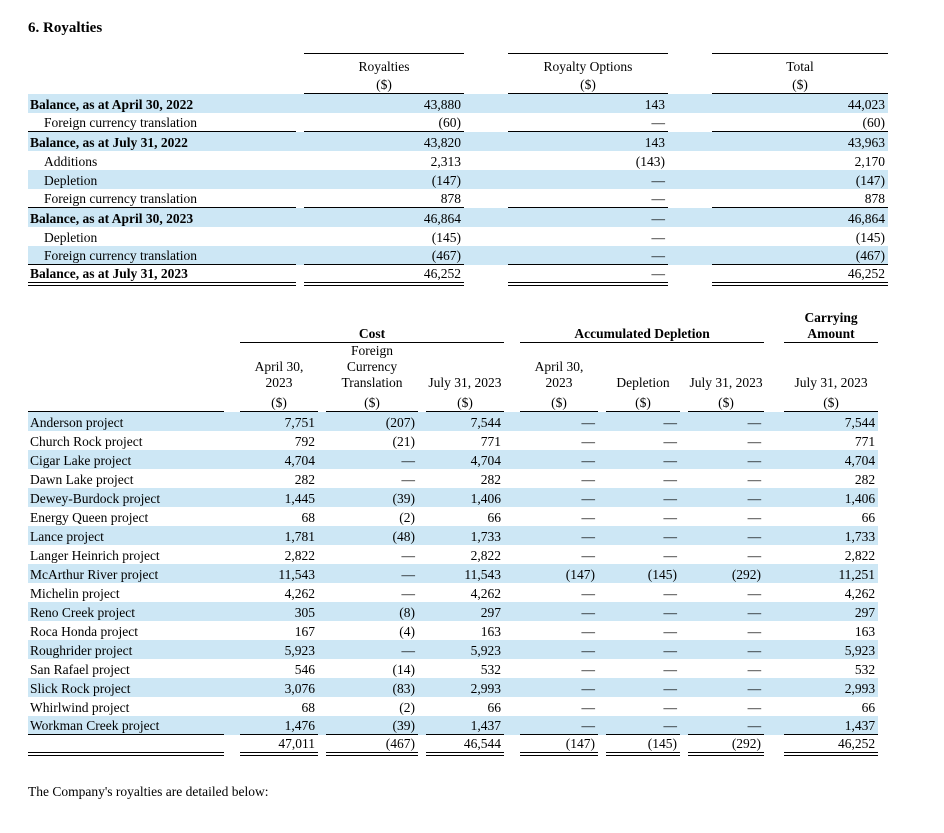 The height and width of the screenshot is (833, 944). I want to click on cell-value: 46,544, so click(465, 745).